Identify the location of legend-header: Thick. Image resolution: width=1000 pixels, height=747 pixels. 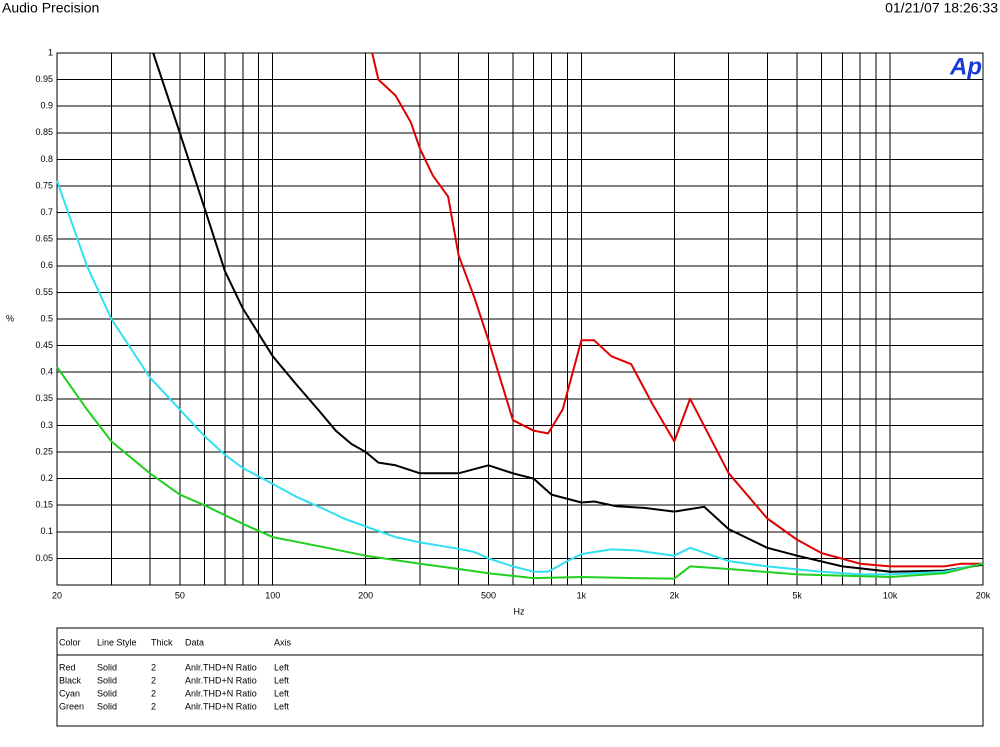
(162, 642).